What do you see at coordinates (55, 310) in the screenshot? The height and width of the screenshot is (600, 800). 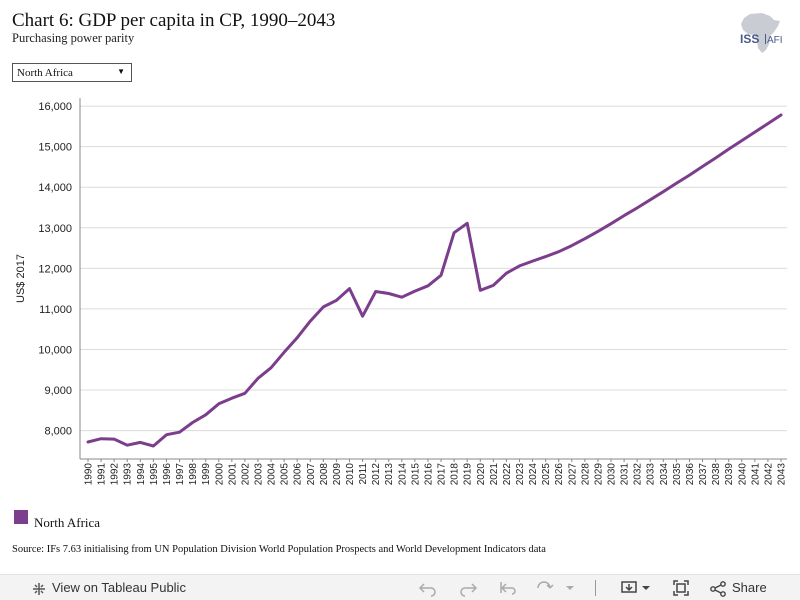 I see `y-tick-label: 11,000` at bounding box center [55, 310].